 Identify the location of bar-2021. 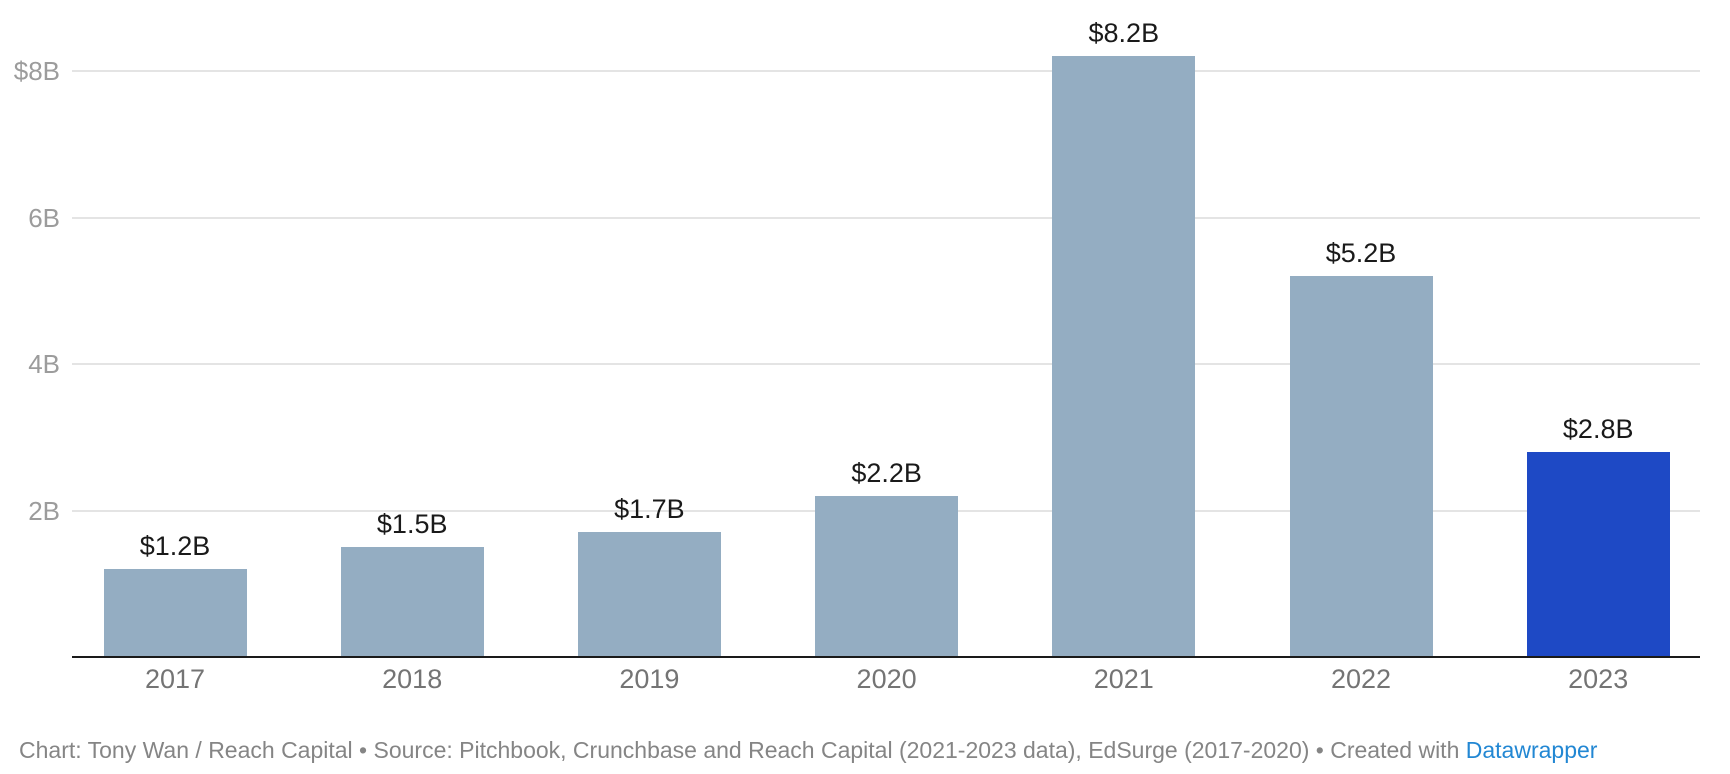
(1124, 356).